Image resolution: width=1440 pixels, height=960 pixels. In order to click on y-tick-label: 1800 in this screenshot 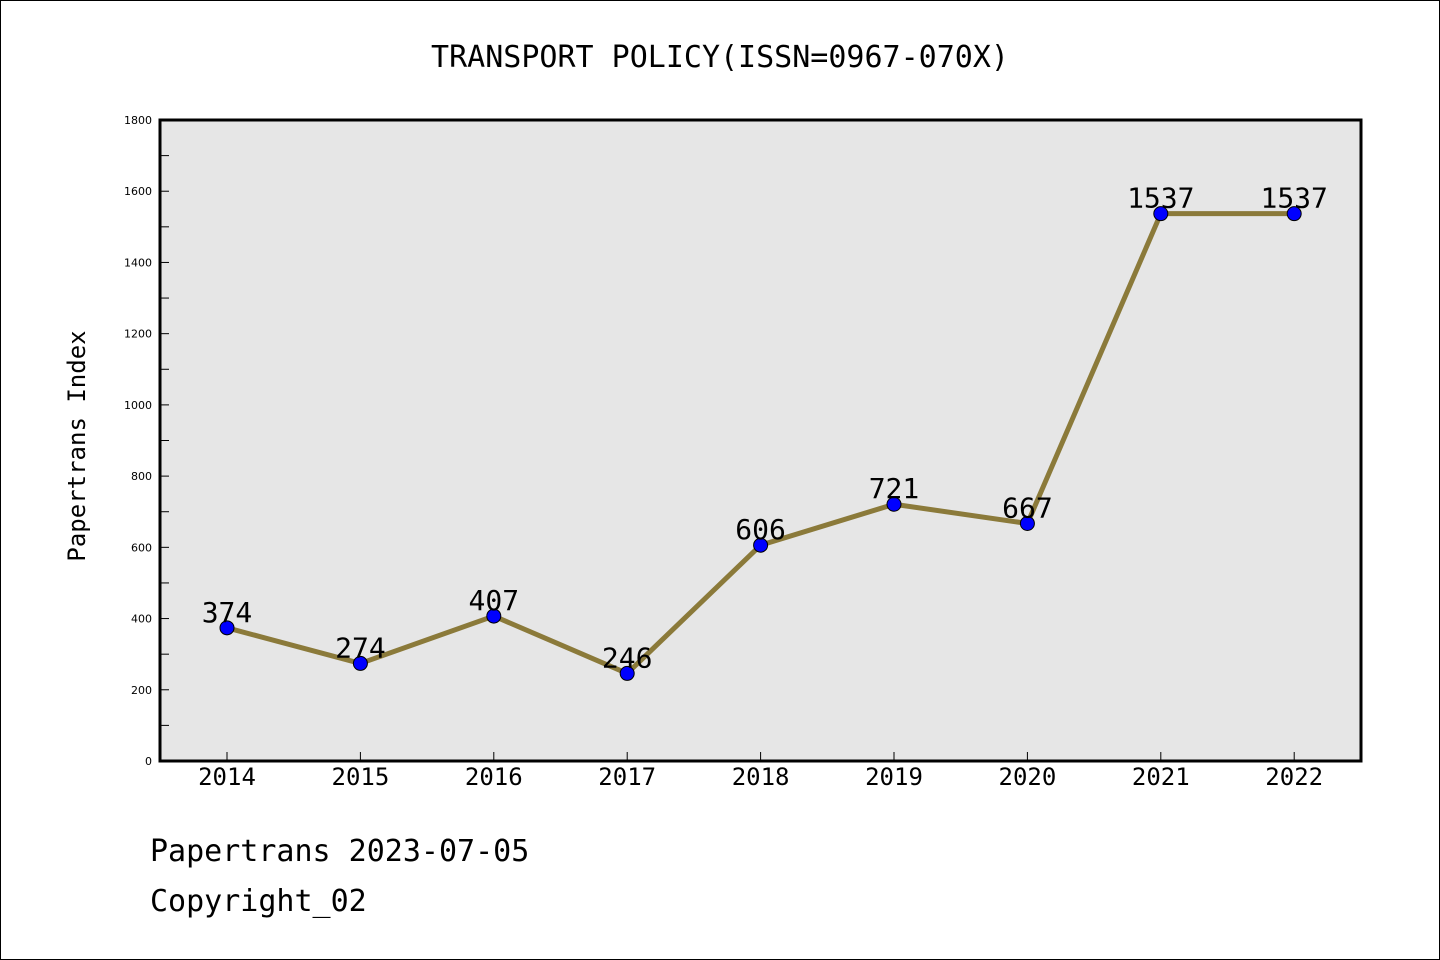, I will do `click(138, 120)`.